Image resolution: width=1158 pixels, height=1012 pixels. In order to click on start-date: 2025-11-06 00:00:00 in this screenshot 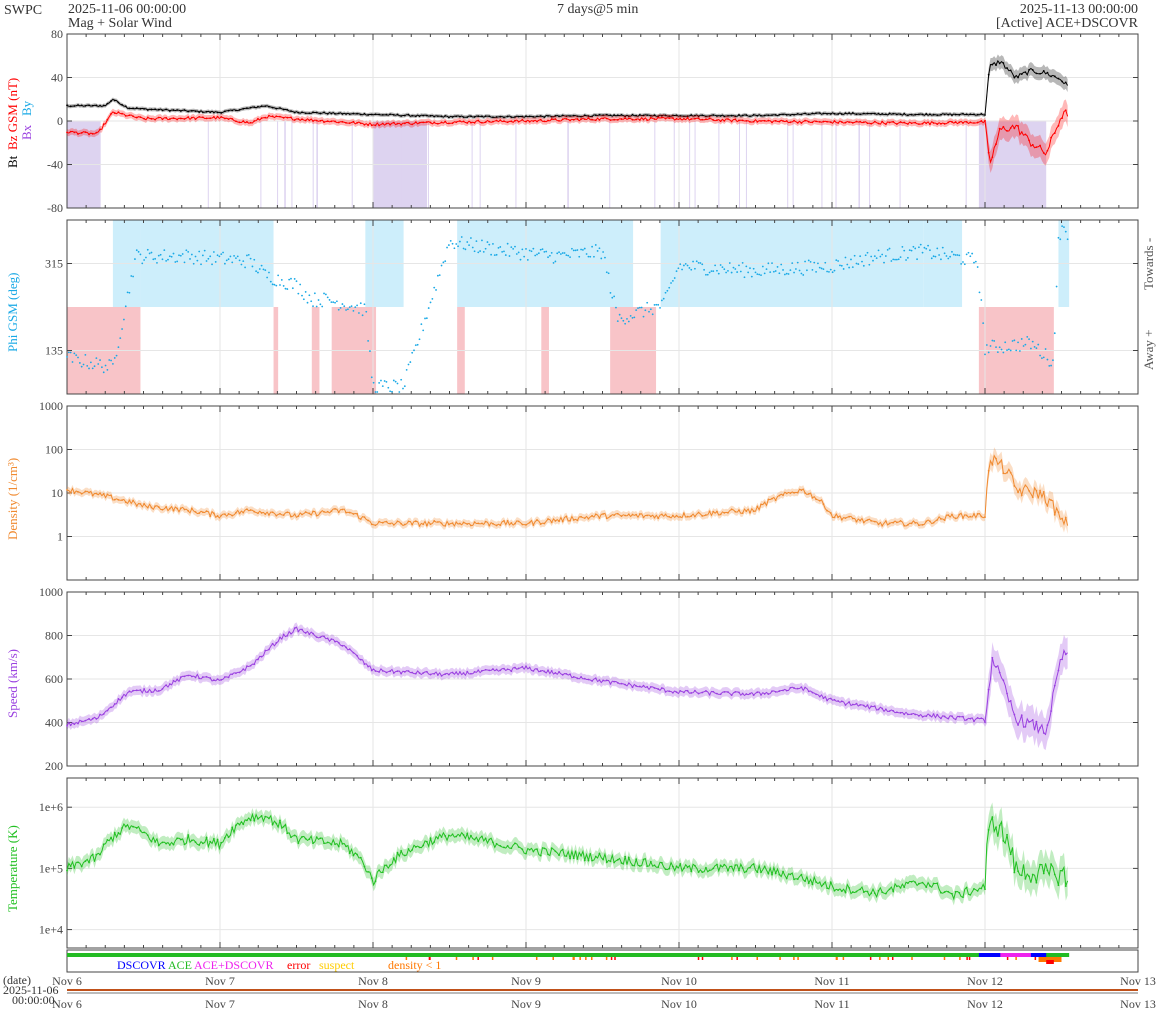, I will do `click(127, 9)`.